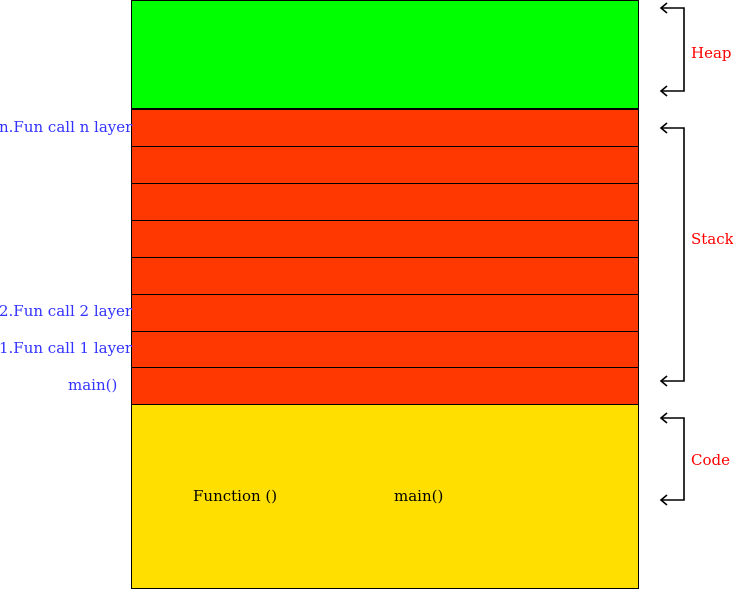  Describe the element at coordinates (672, 49) in the screenshot. I see `heap-bracket` at that location.